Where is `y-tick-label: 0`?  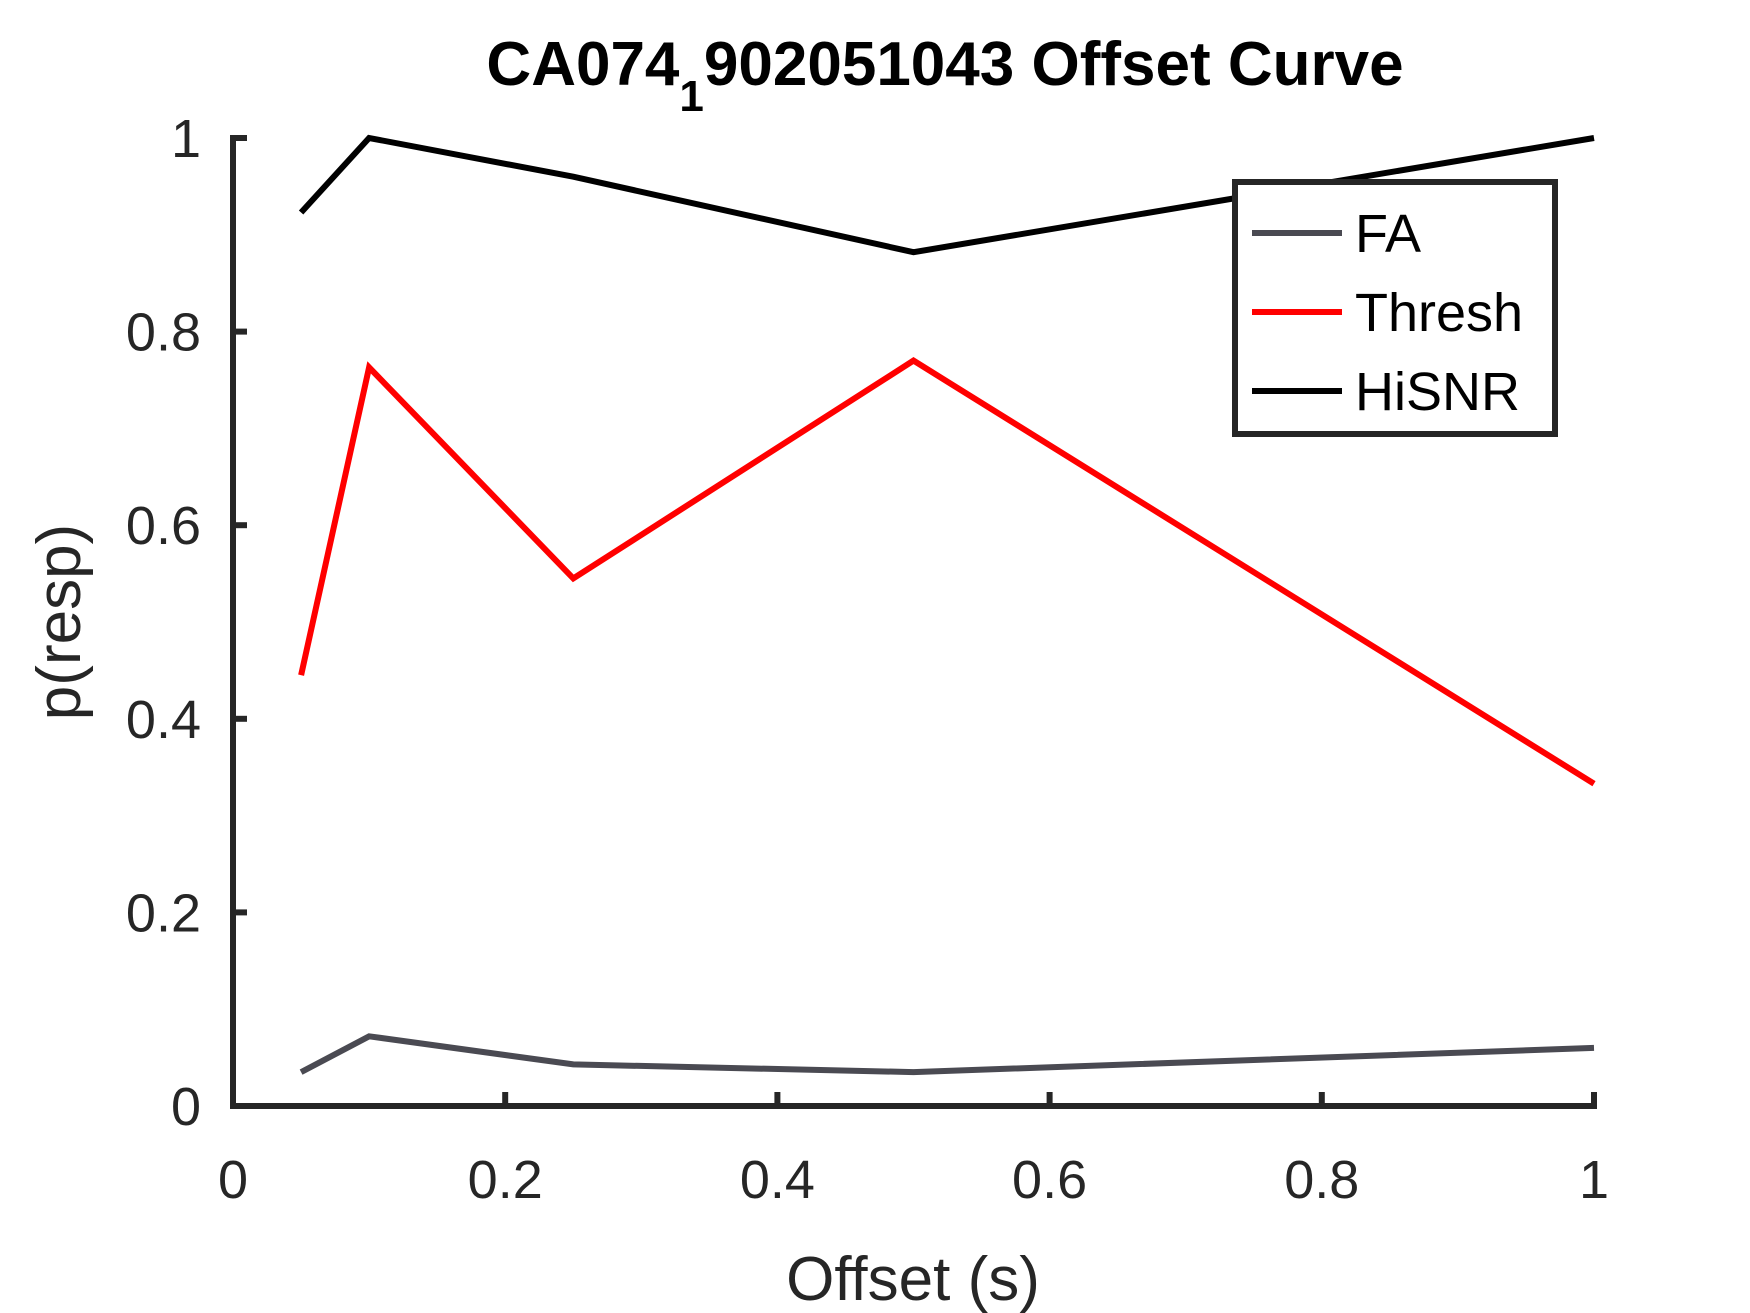
y-tick-label: 0 is located at coordinates (186, 1107).